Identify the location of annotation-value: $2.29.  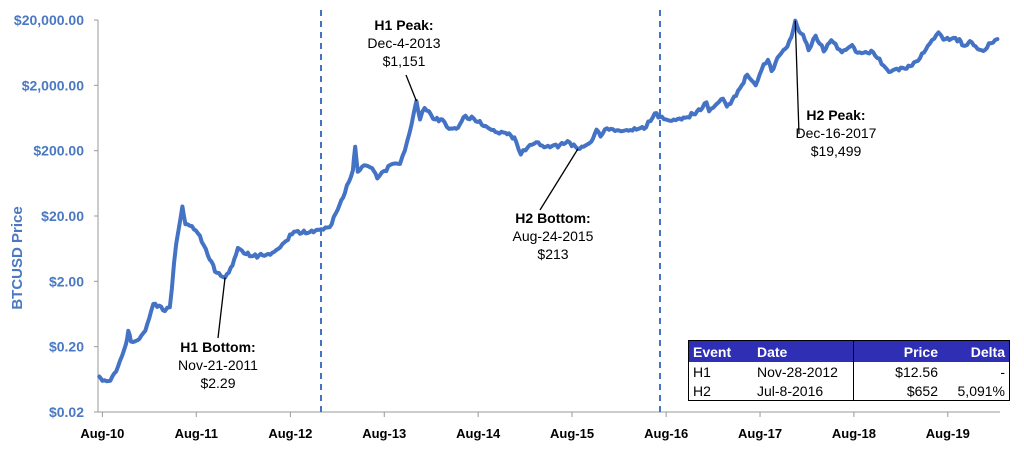
(217, 383).